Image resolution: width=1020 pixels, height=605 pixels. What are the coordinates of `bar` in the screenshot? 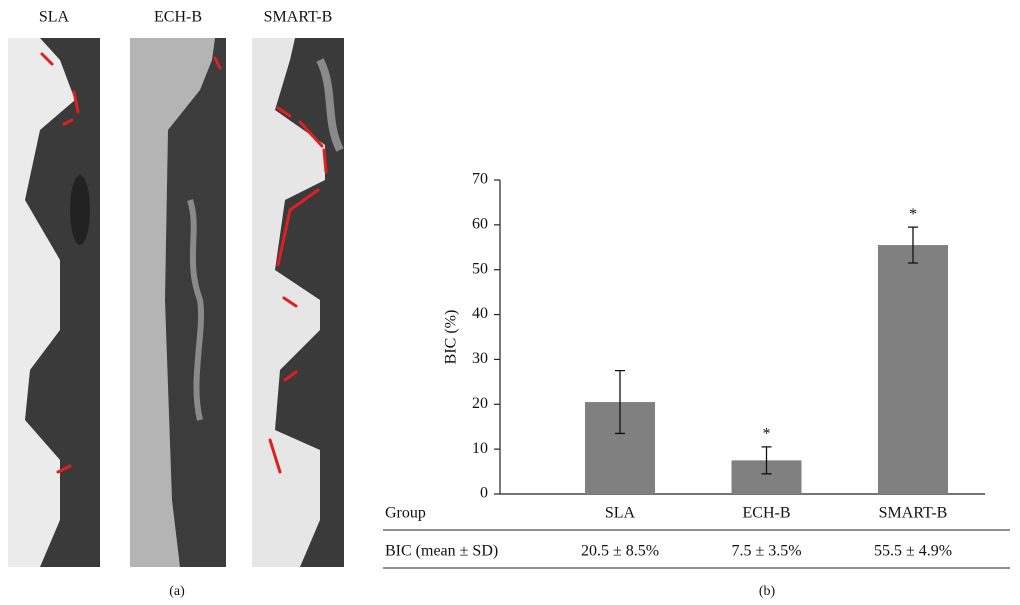 It's located at (913, 369).